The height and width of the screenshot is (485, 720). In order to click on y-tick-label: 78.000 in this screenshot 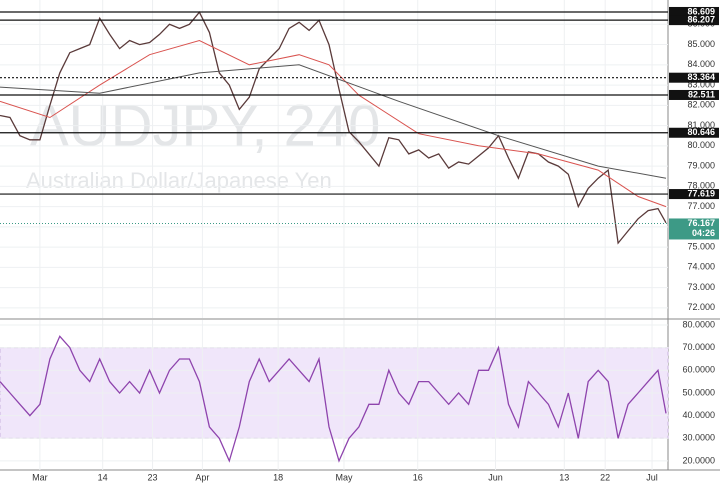, I will do `click(701, 186)`.